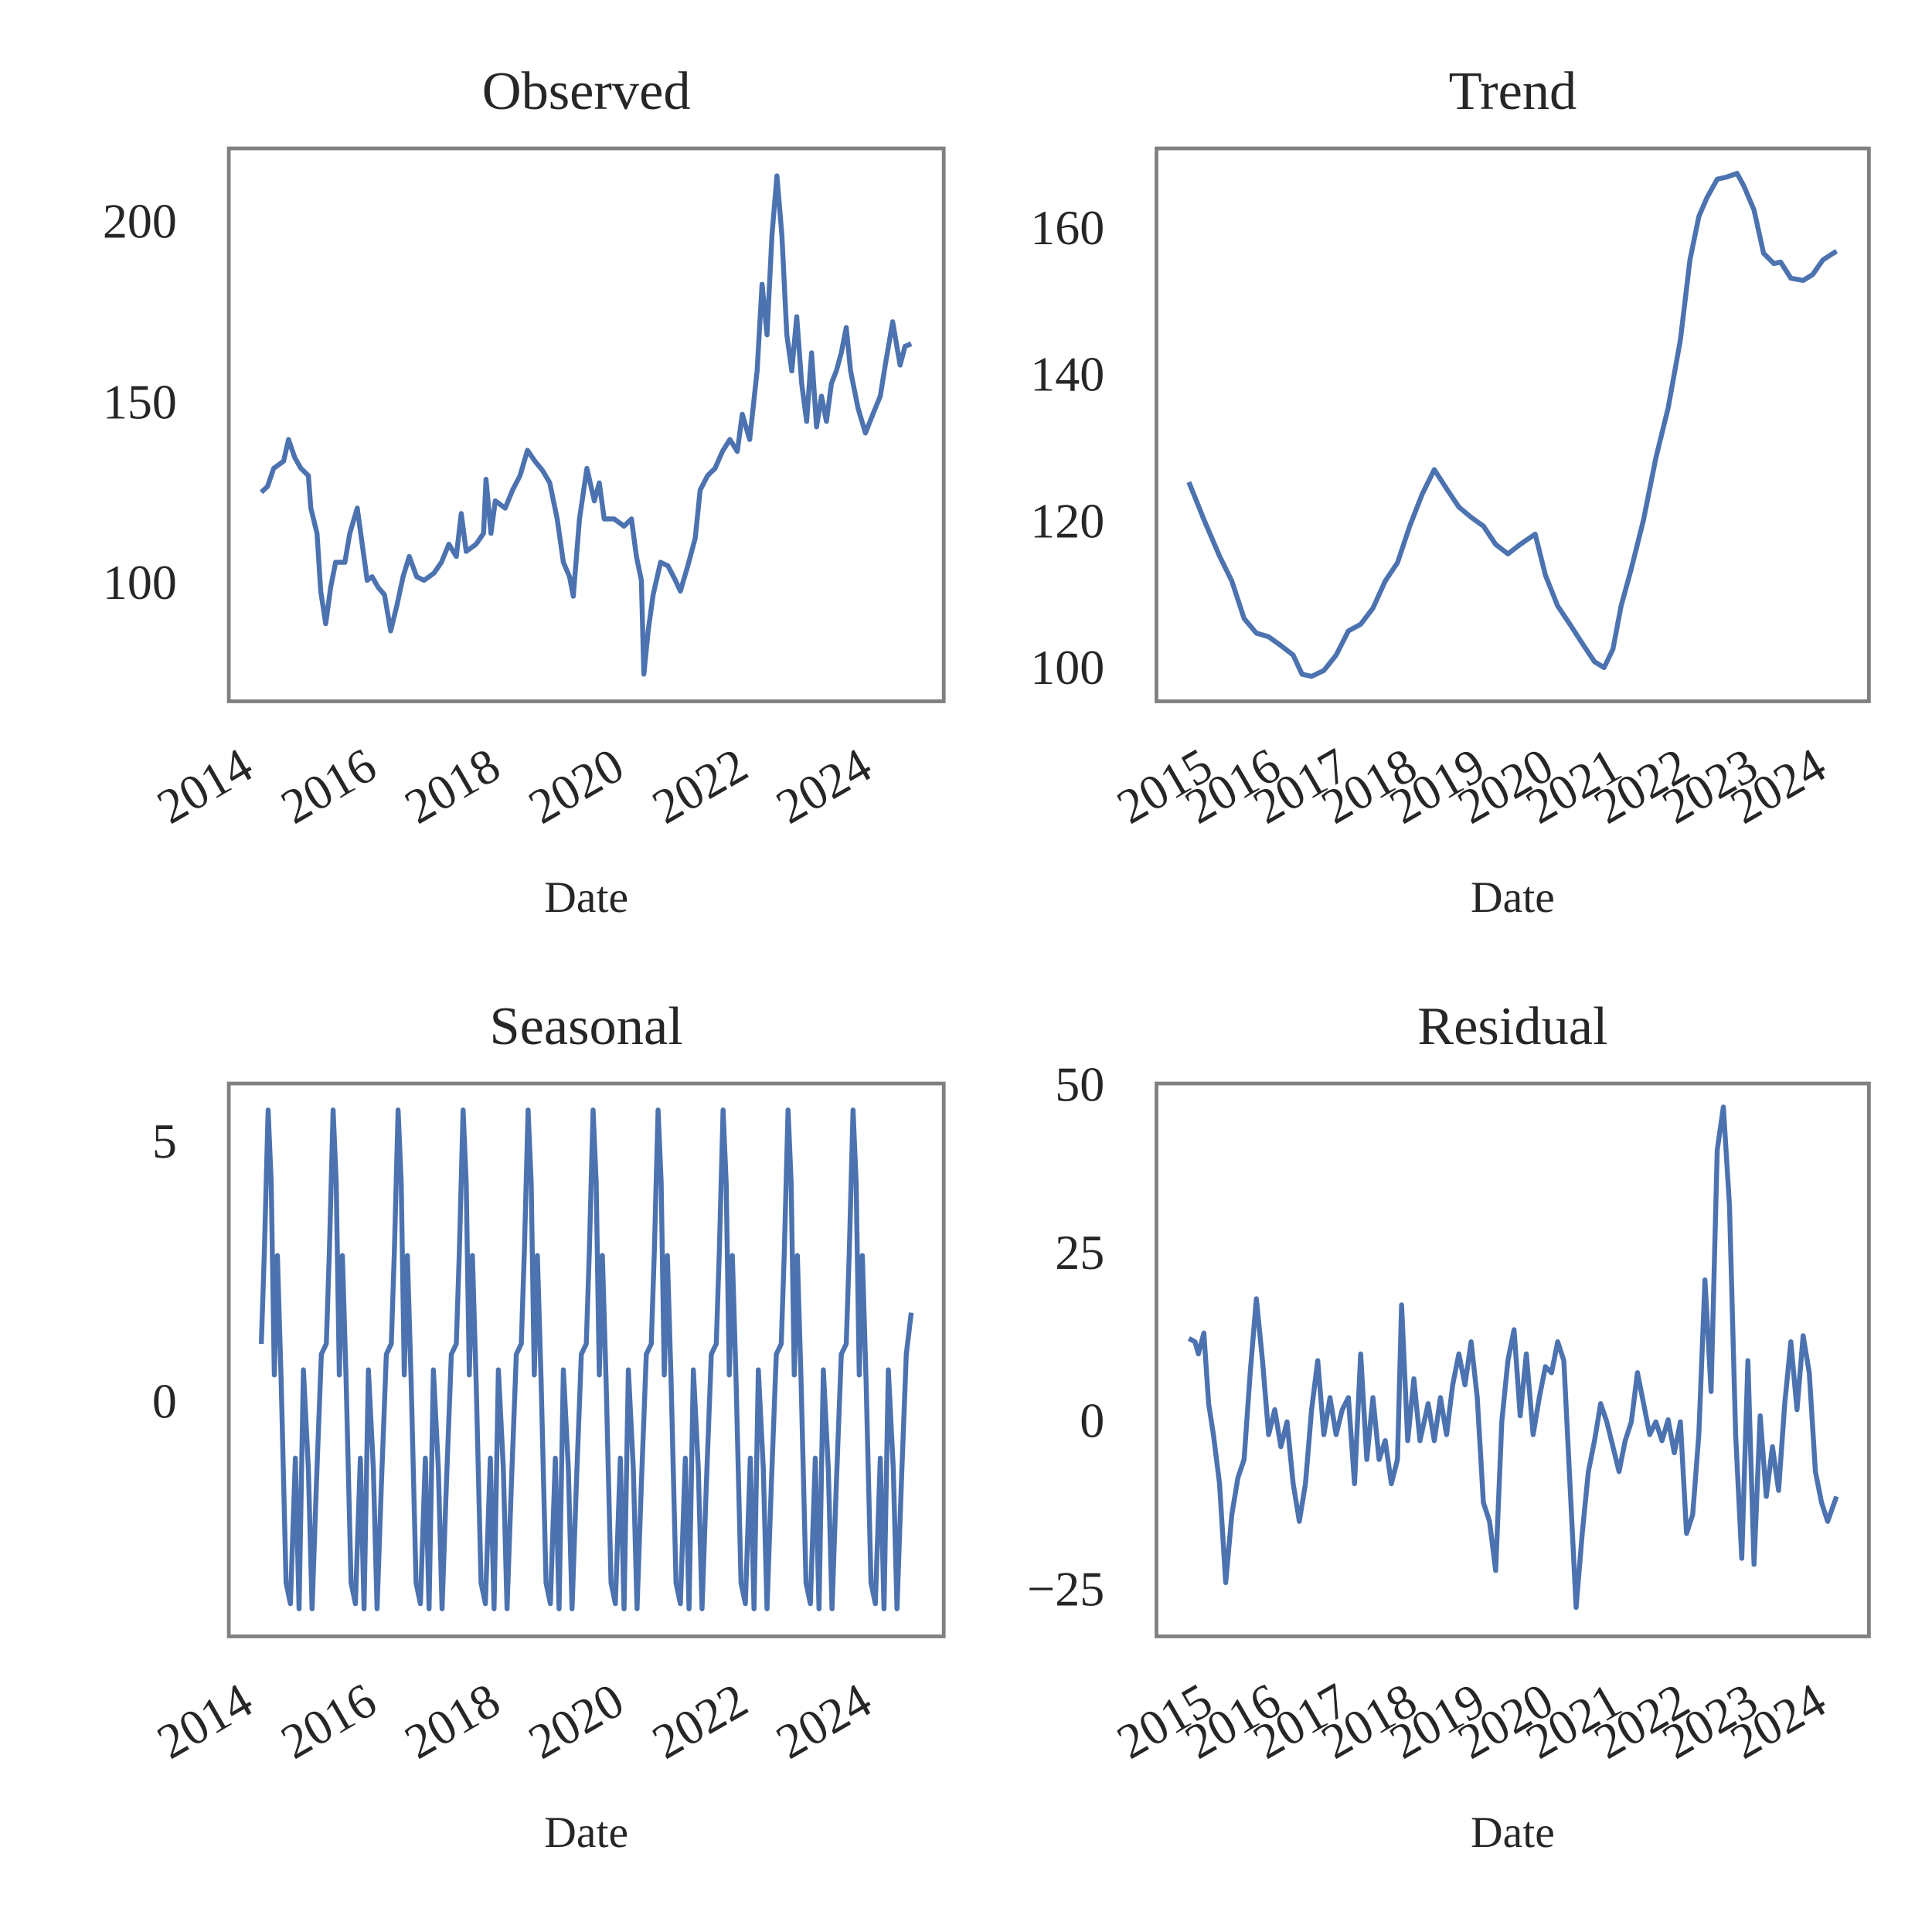  I want to click on chart-title: Trend, so click(1513, 91).